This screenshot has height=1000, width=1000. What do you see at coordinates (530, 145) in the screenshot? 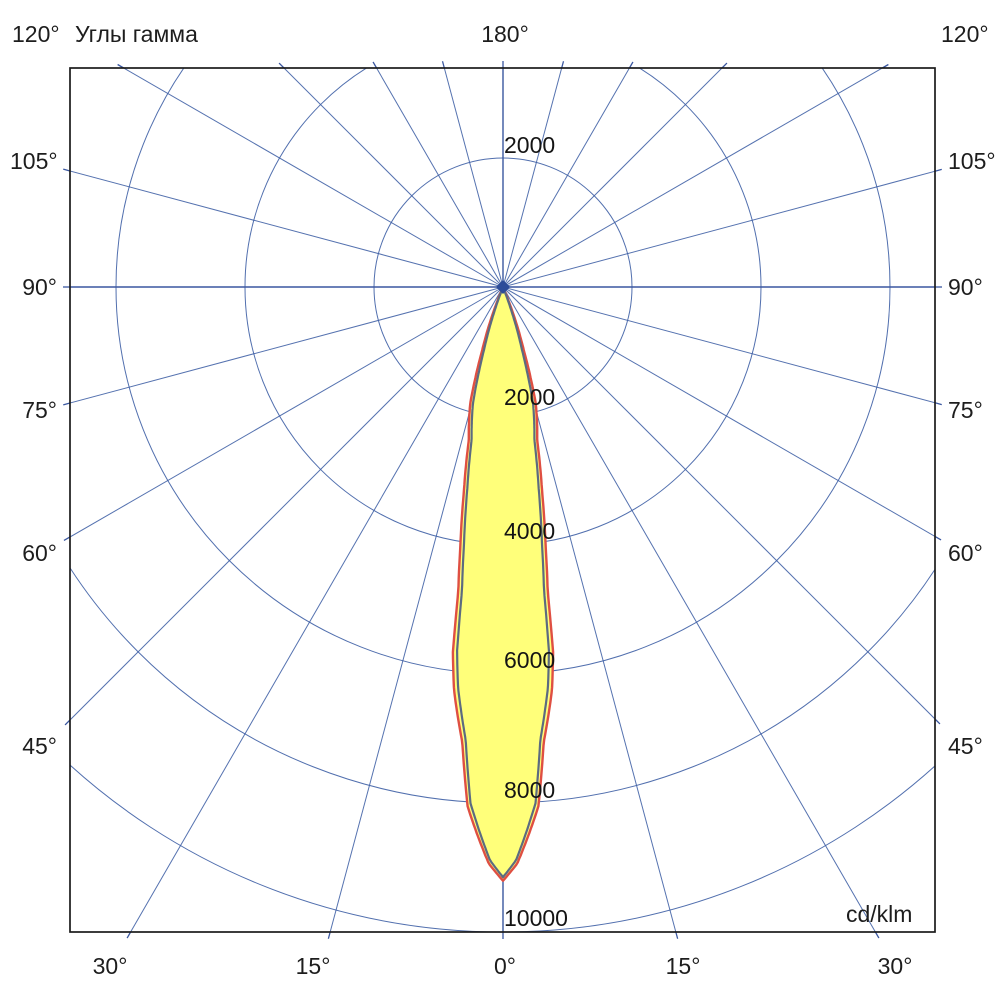
I see `radial-scale-label-2000-0: 2000` at bounding box center [530, 145].